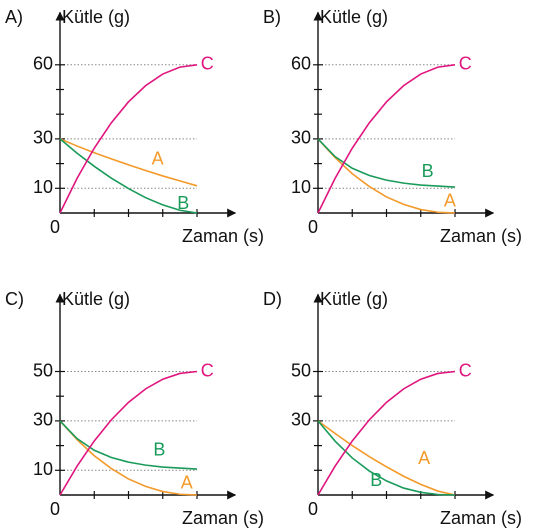 Image resolution: width=541 pixels, height=531 pixels. What do you see at coordinates (14, 17) in the screenshot?
I see `panel-label: A)` at bounding box center [14, 17].